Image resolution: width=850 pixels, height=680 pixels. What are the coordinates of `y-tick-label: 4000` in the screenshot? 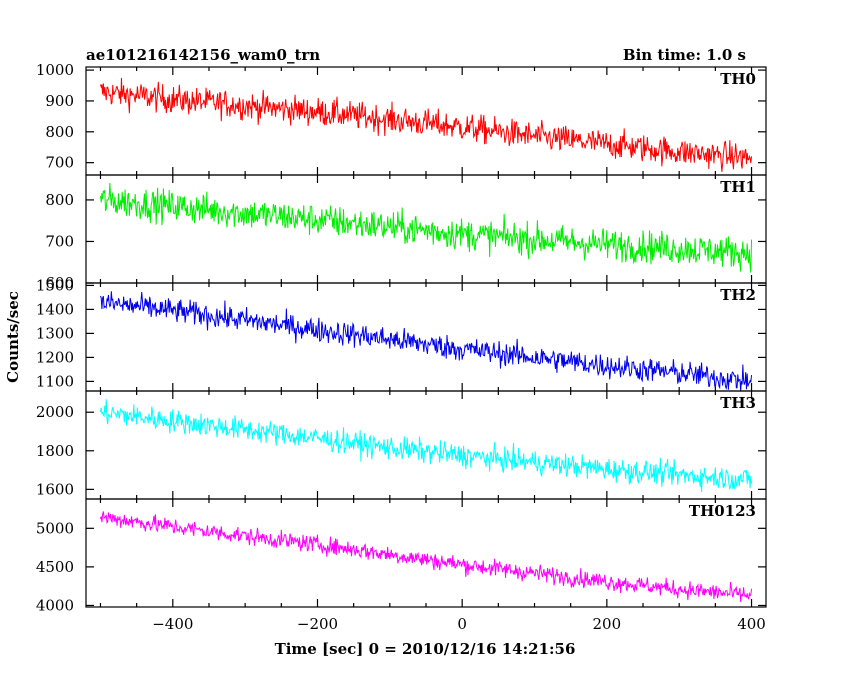 It's located at (55, 605).